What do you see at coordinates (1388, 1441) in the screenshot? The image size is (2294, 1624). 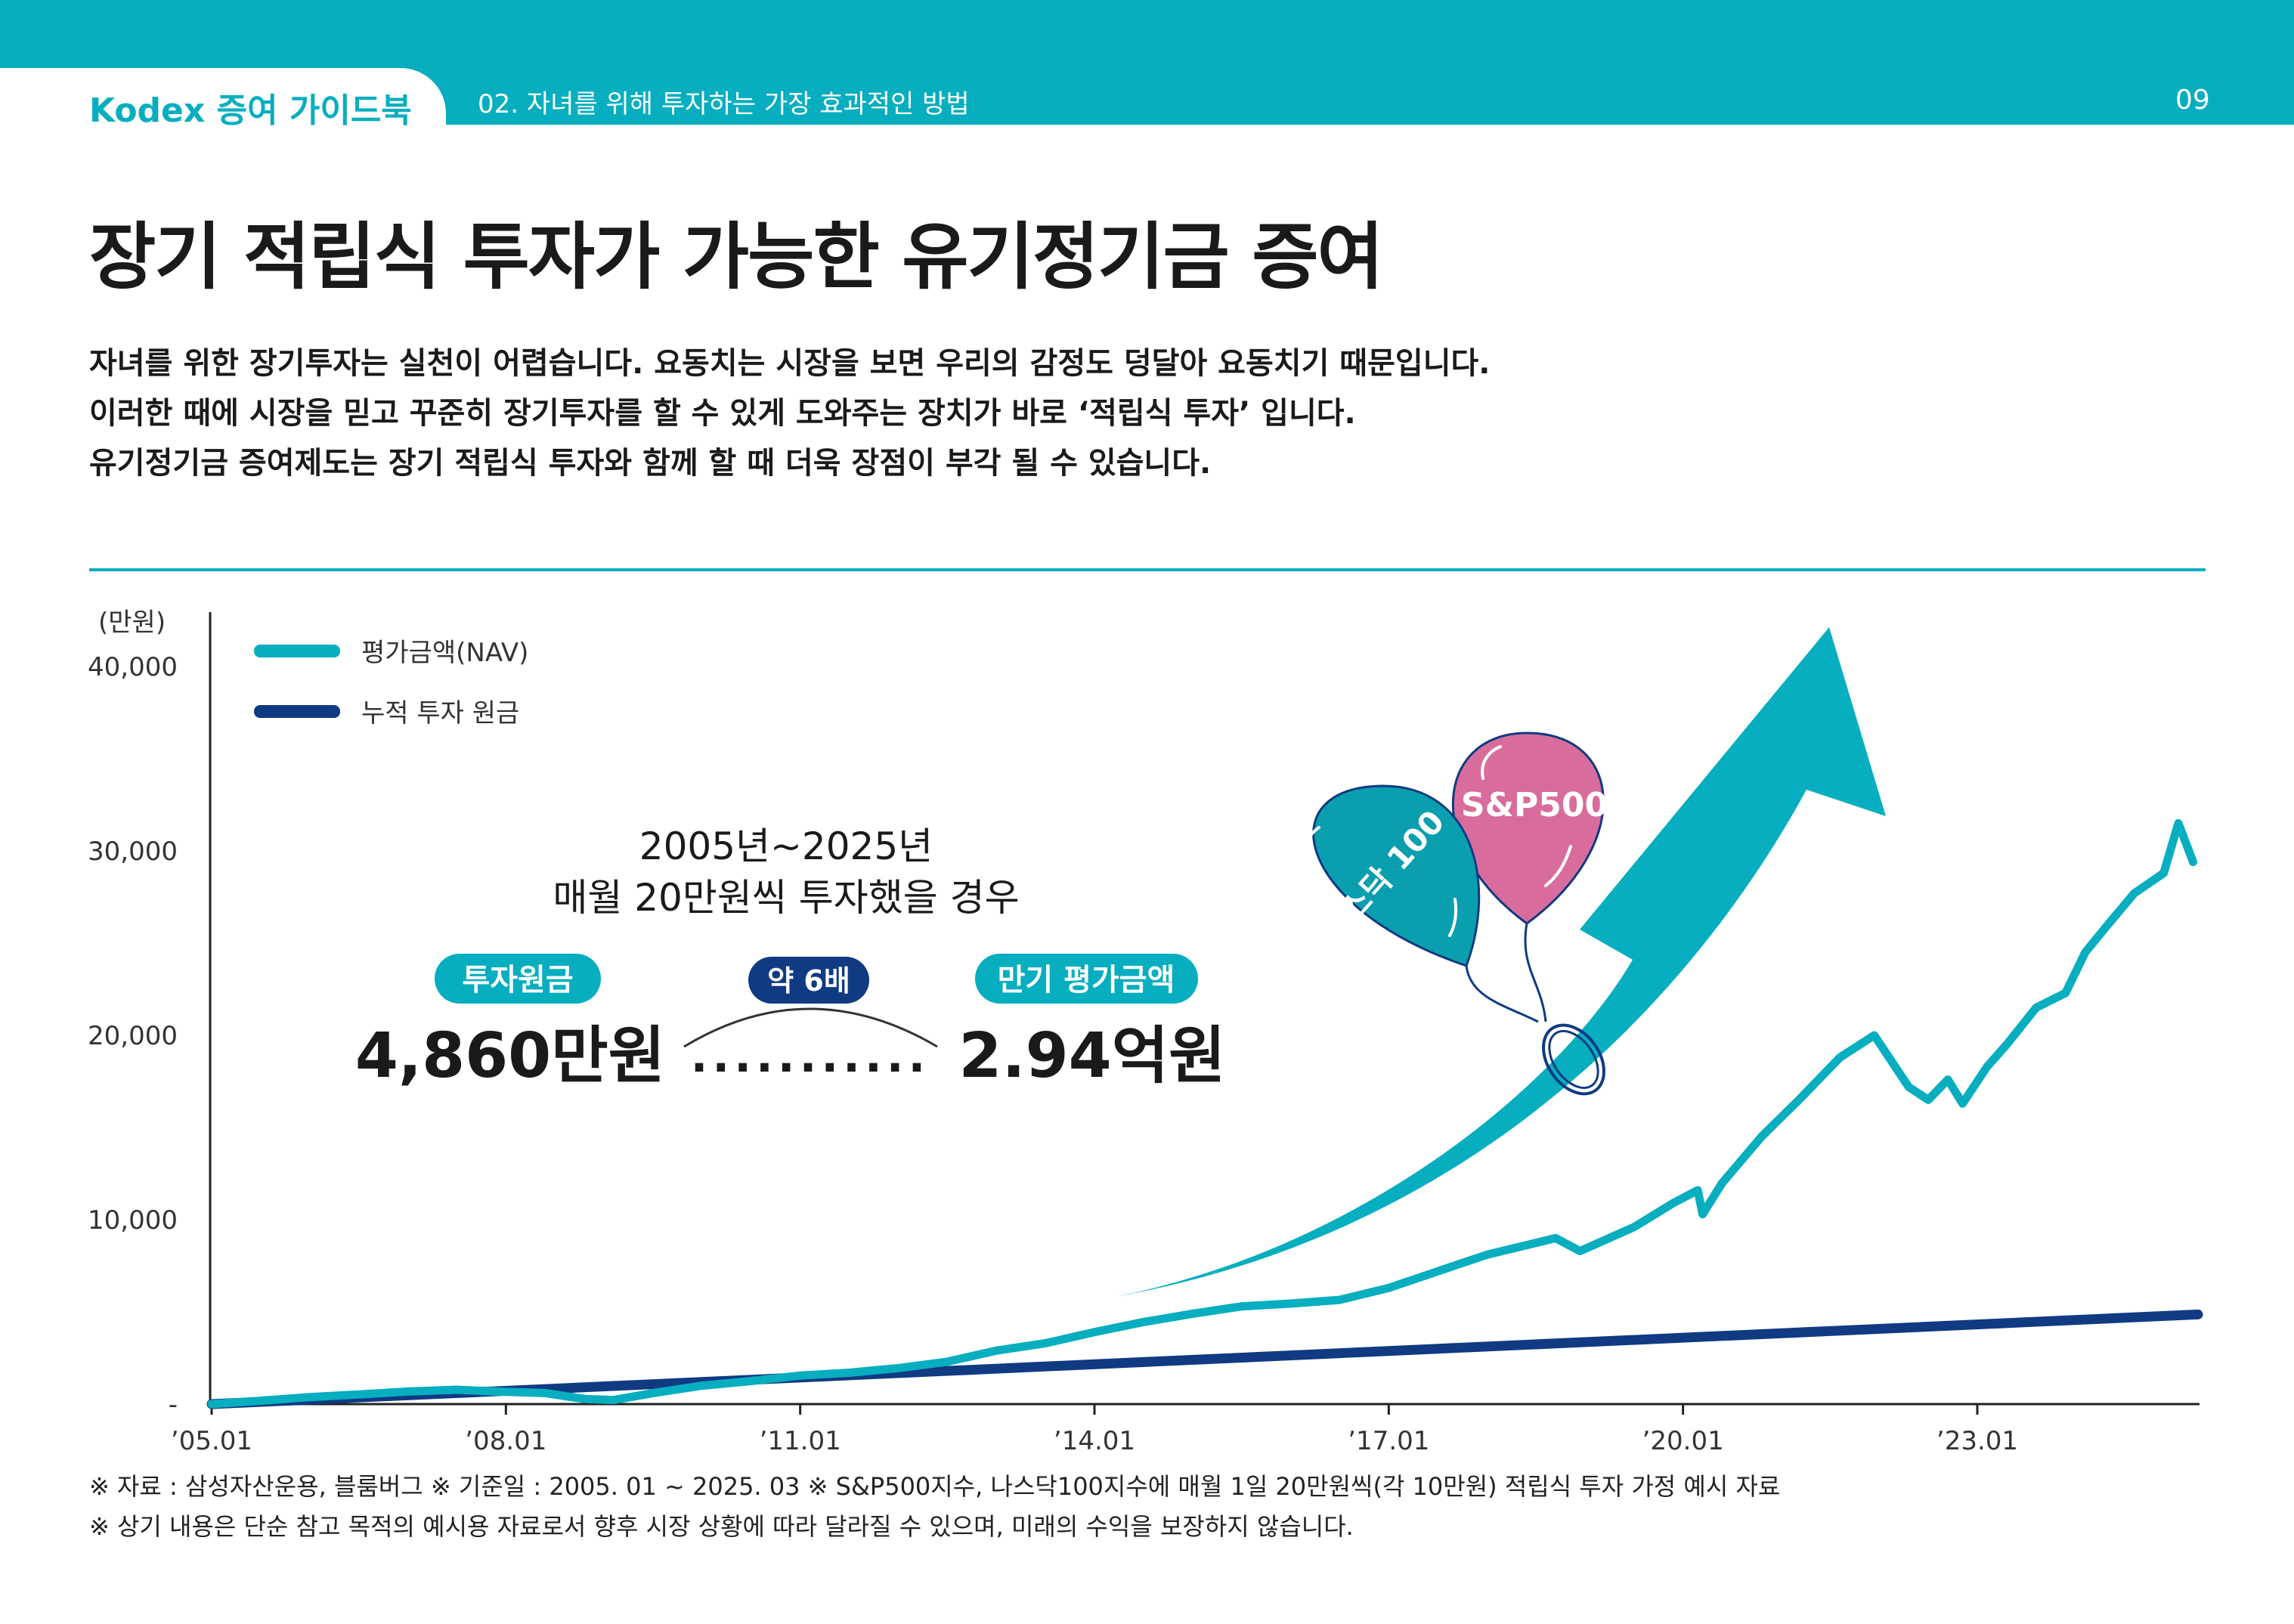 I see `x-tick-label: ’17.01` at bounding box center [1388, 1441].